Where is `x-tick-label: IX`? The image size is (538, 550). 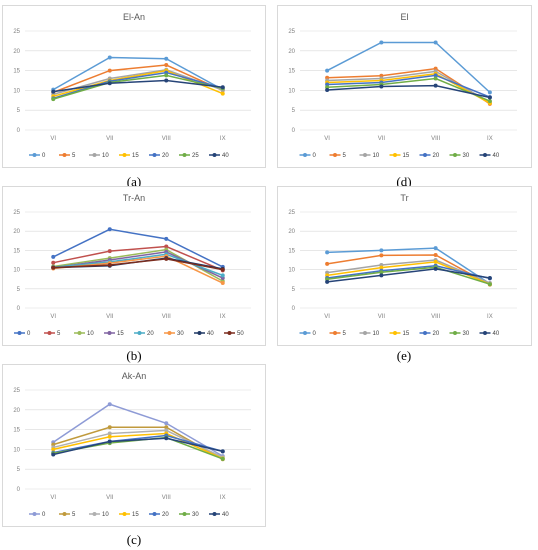
x-tick-label: IX is located at coordinates (223, 139).